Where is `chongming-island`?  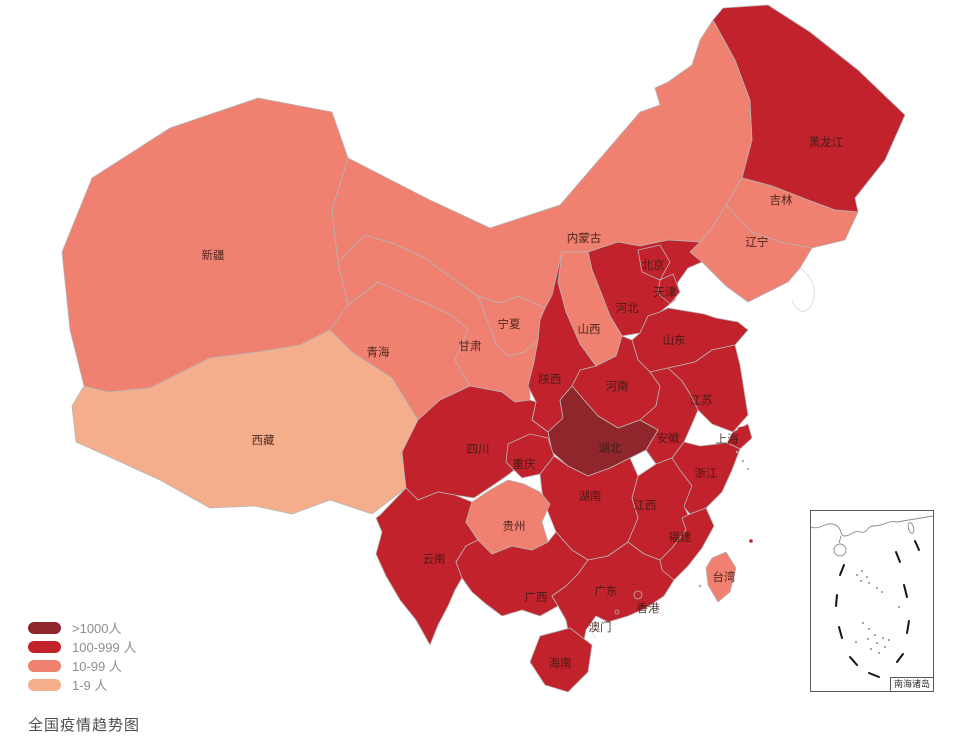 chongming-island is located at coordinates (742, 428).